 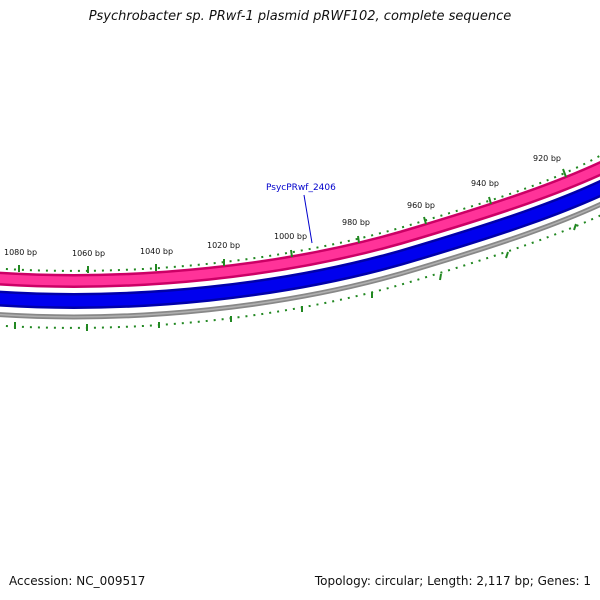 I want to click on major-tick-980: 980 bp, so click(x=357, y=258).